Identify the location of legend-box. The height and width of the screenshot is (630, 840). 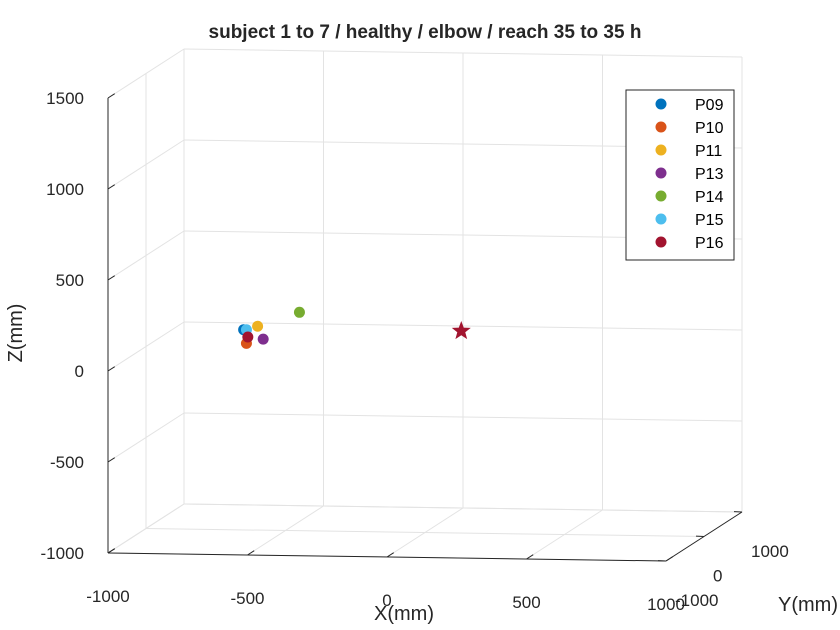
(680, 175).